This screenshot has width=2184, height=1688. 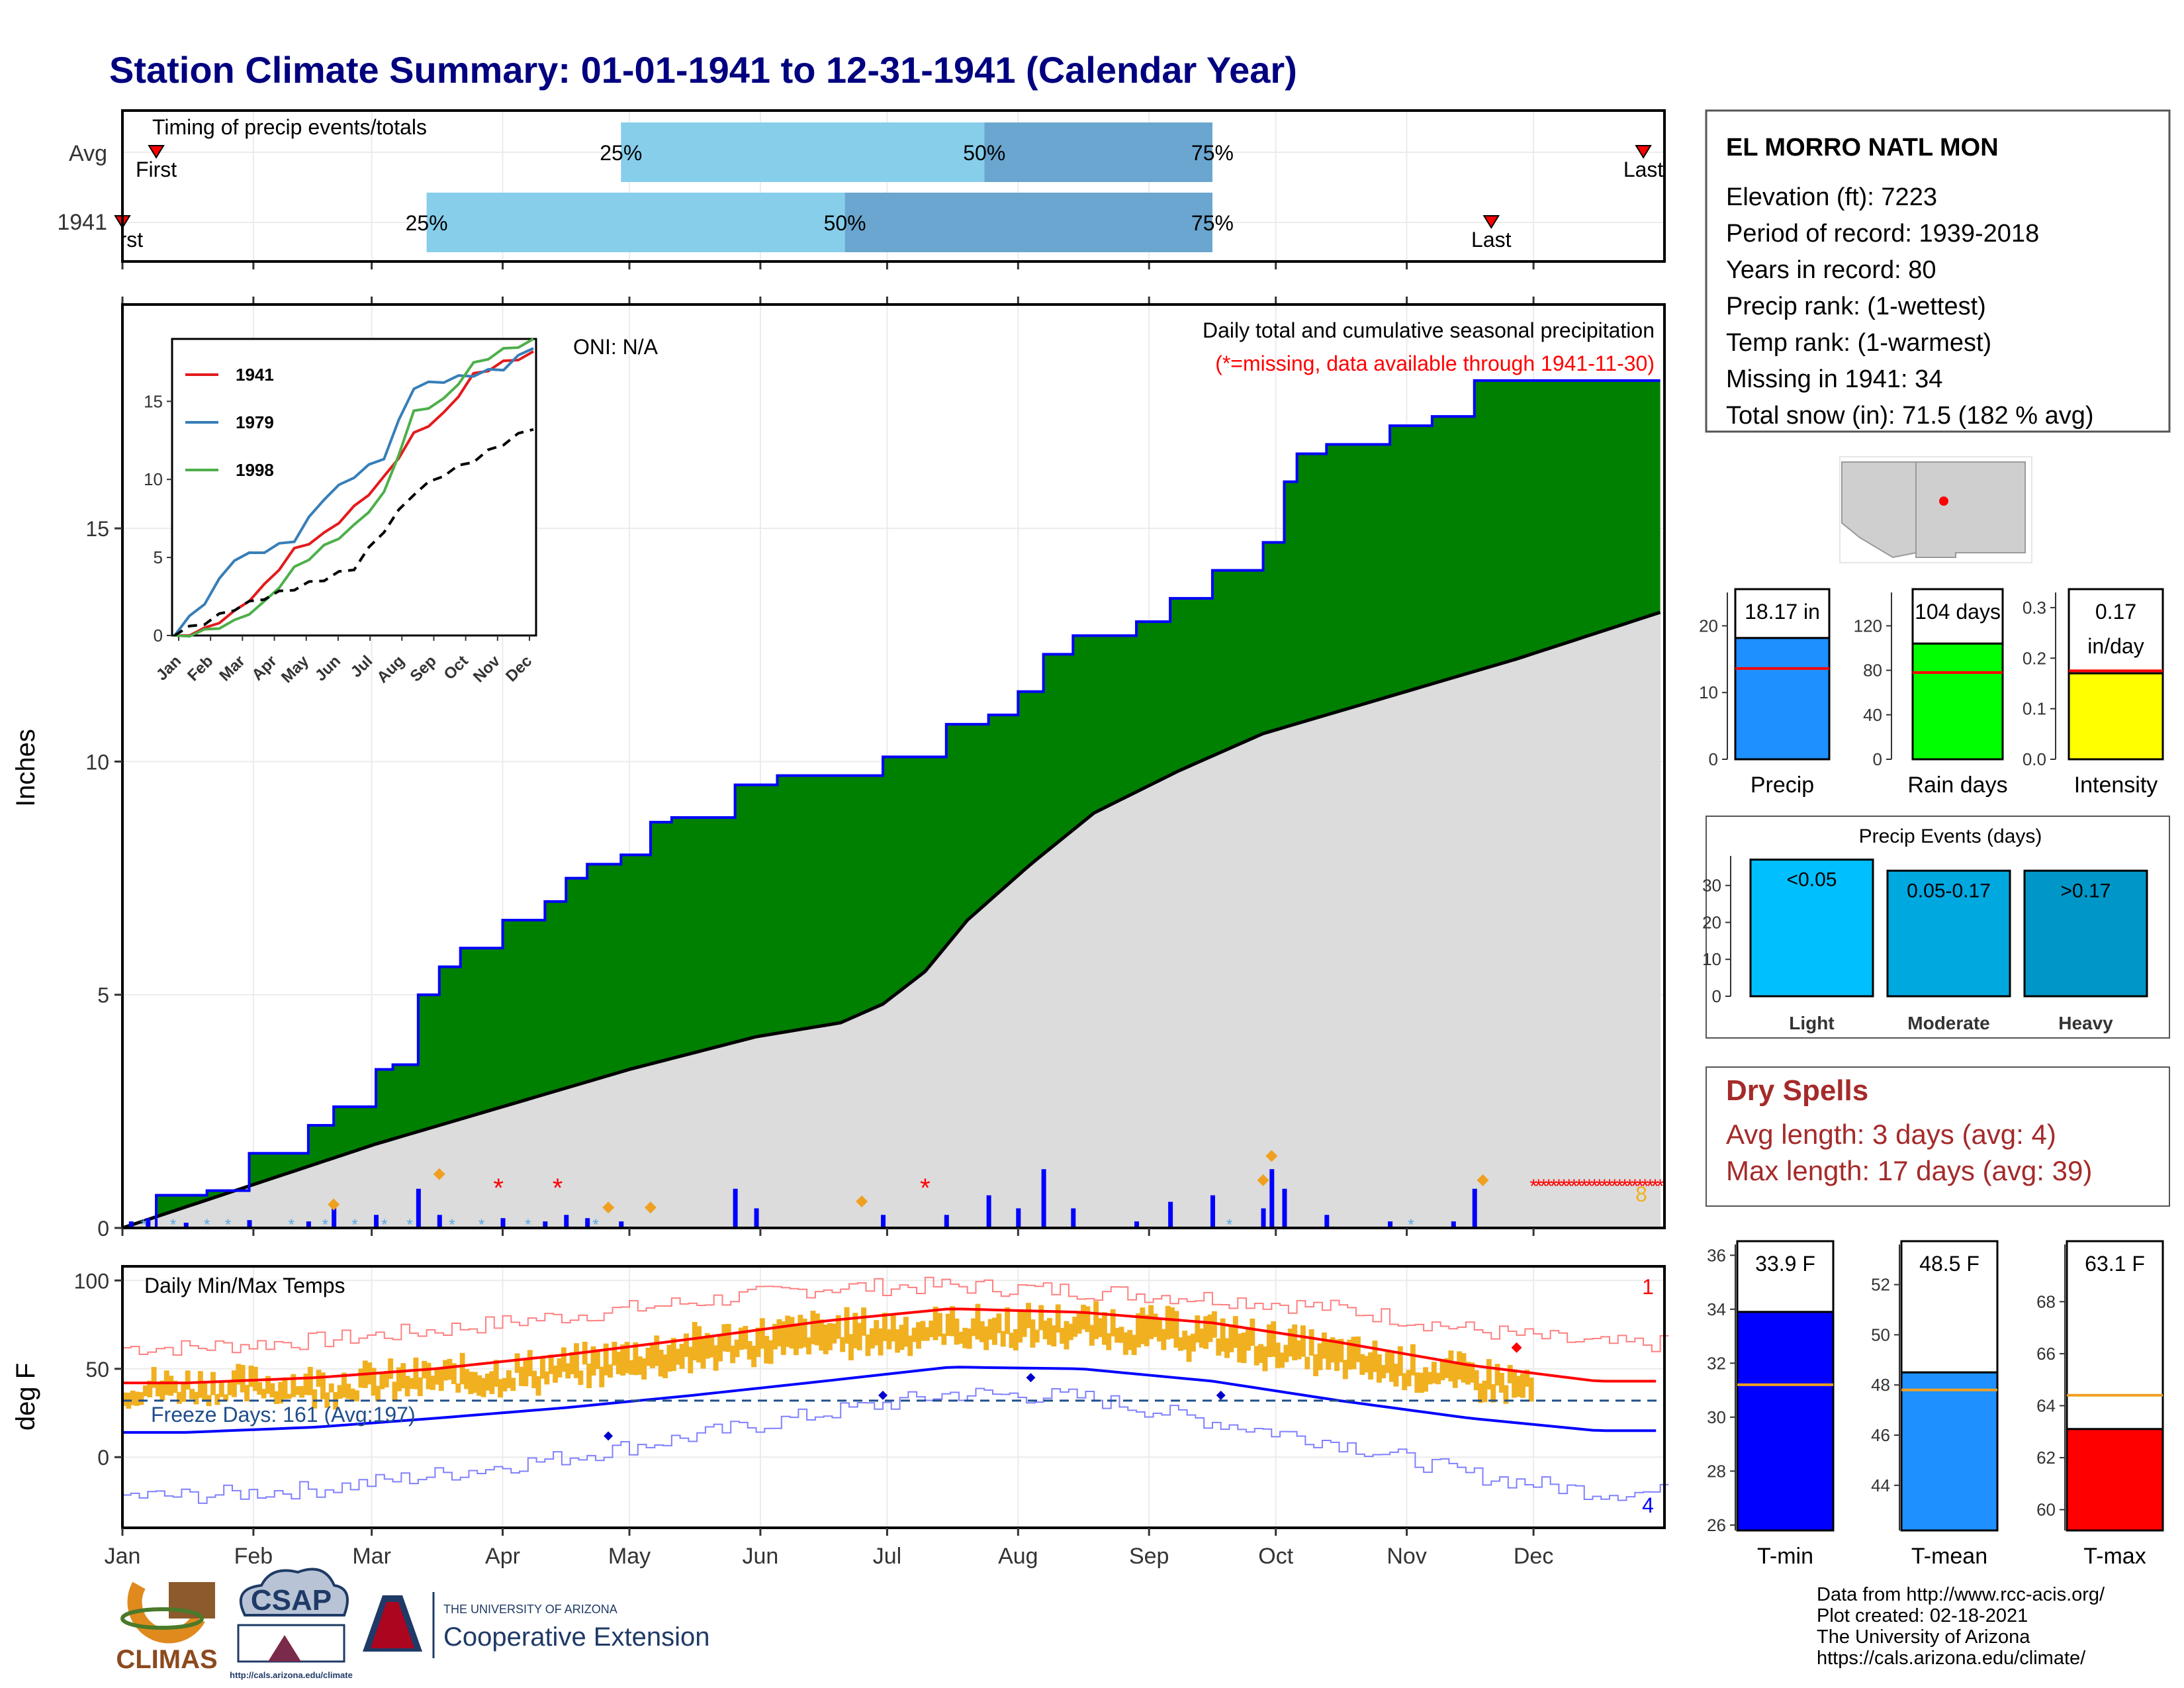 I want to click on precip-y-tick-label: 0, so click(x=103, y=1229).